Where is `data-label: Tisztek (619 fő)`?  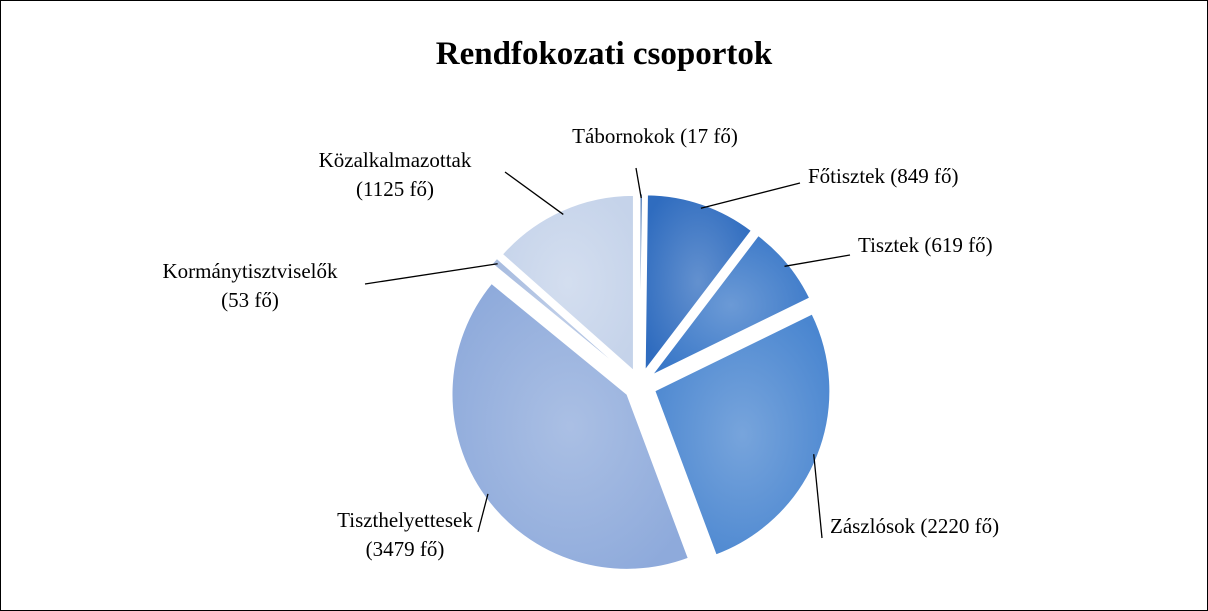 data-label: Tisztek (619 fő) is located at coordinates (925, 245).